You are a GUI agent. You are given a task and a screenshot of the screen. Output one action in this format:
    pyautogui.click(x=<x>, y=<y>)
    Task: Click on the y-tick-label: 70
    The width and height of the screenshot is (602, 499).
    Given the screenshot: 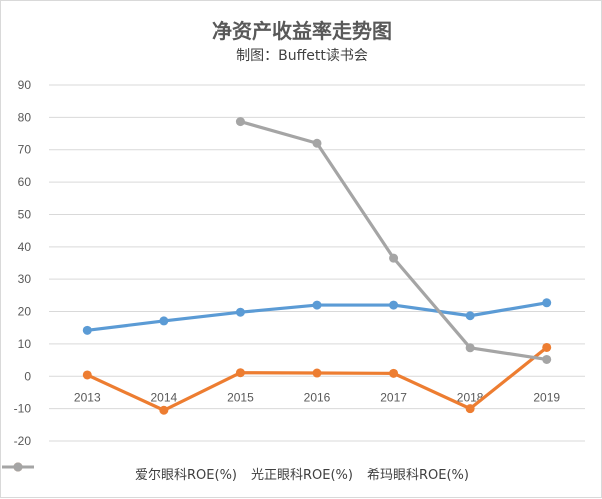 What is the action you would take?
    pyautogui.click(x=25, y=150)
    